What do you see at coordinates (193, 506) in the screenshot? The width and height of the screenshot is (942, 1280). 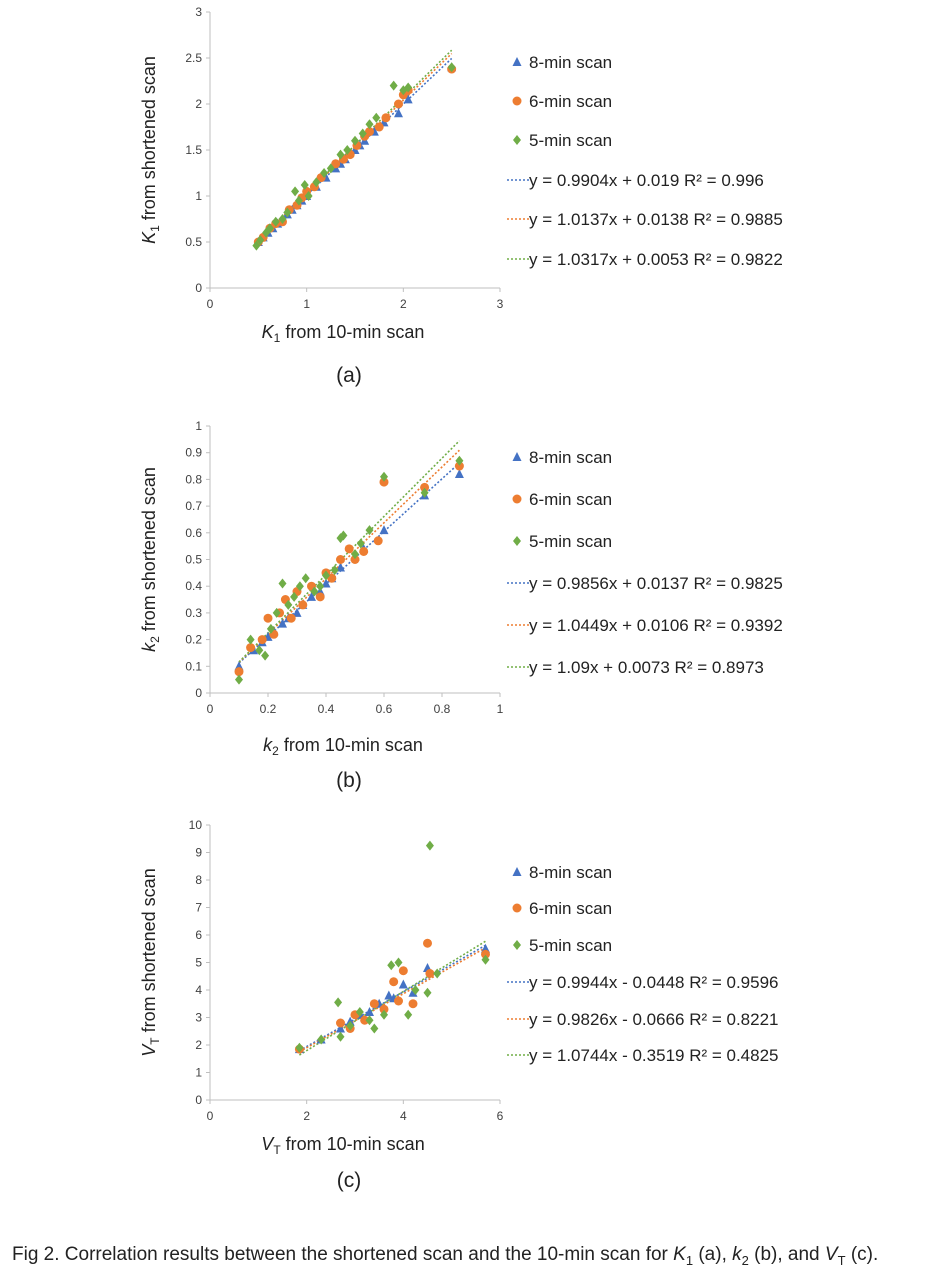 I see `y-tick-label: 0.7` at bounding box center [193, 506].